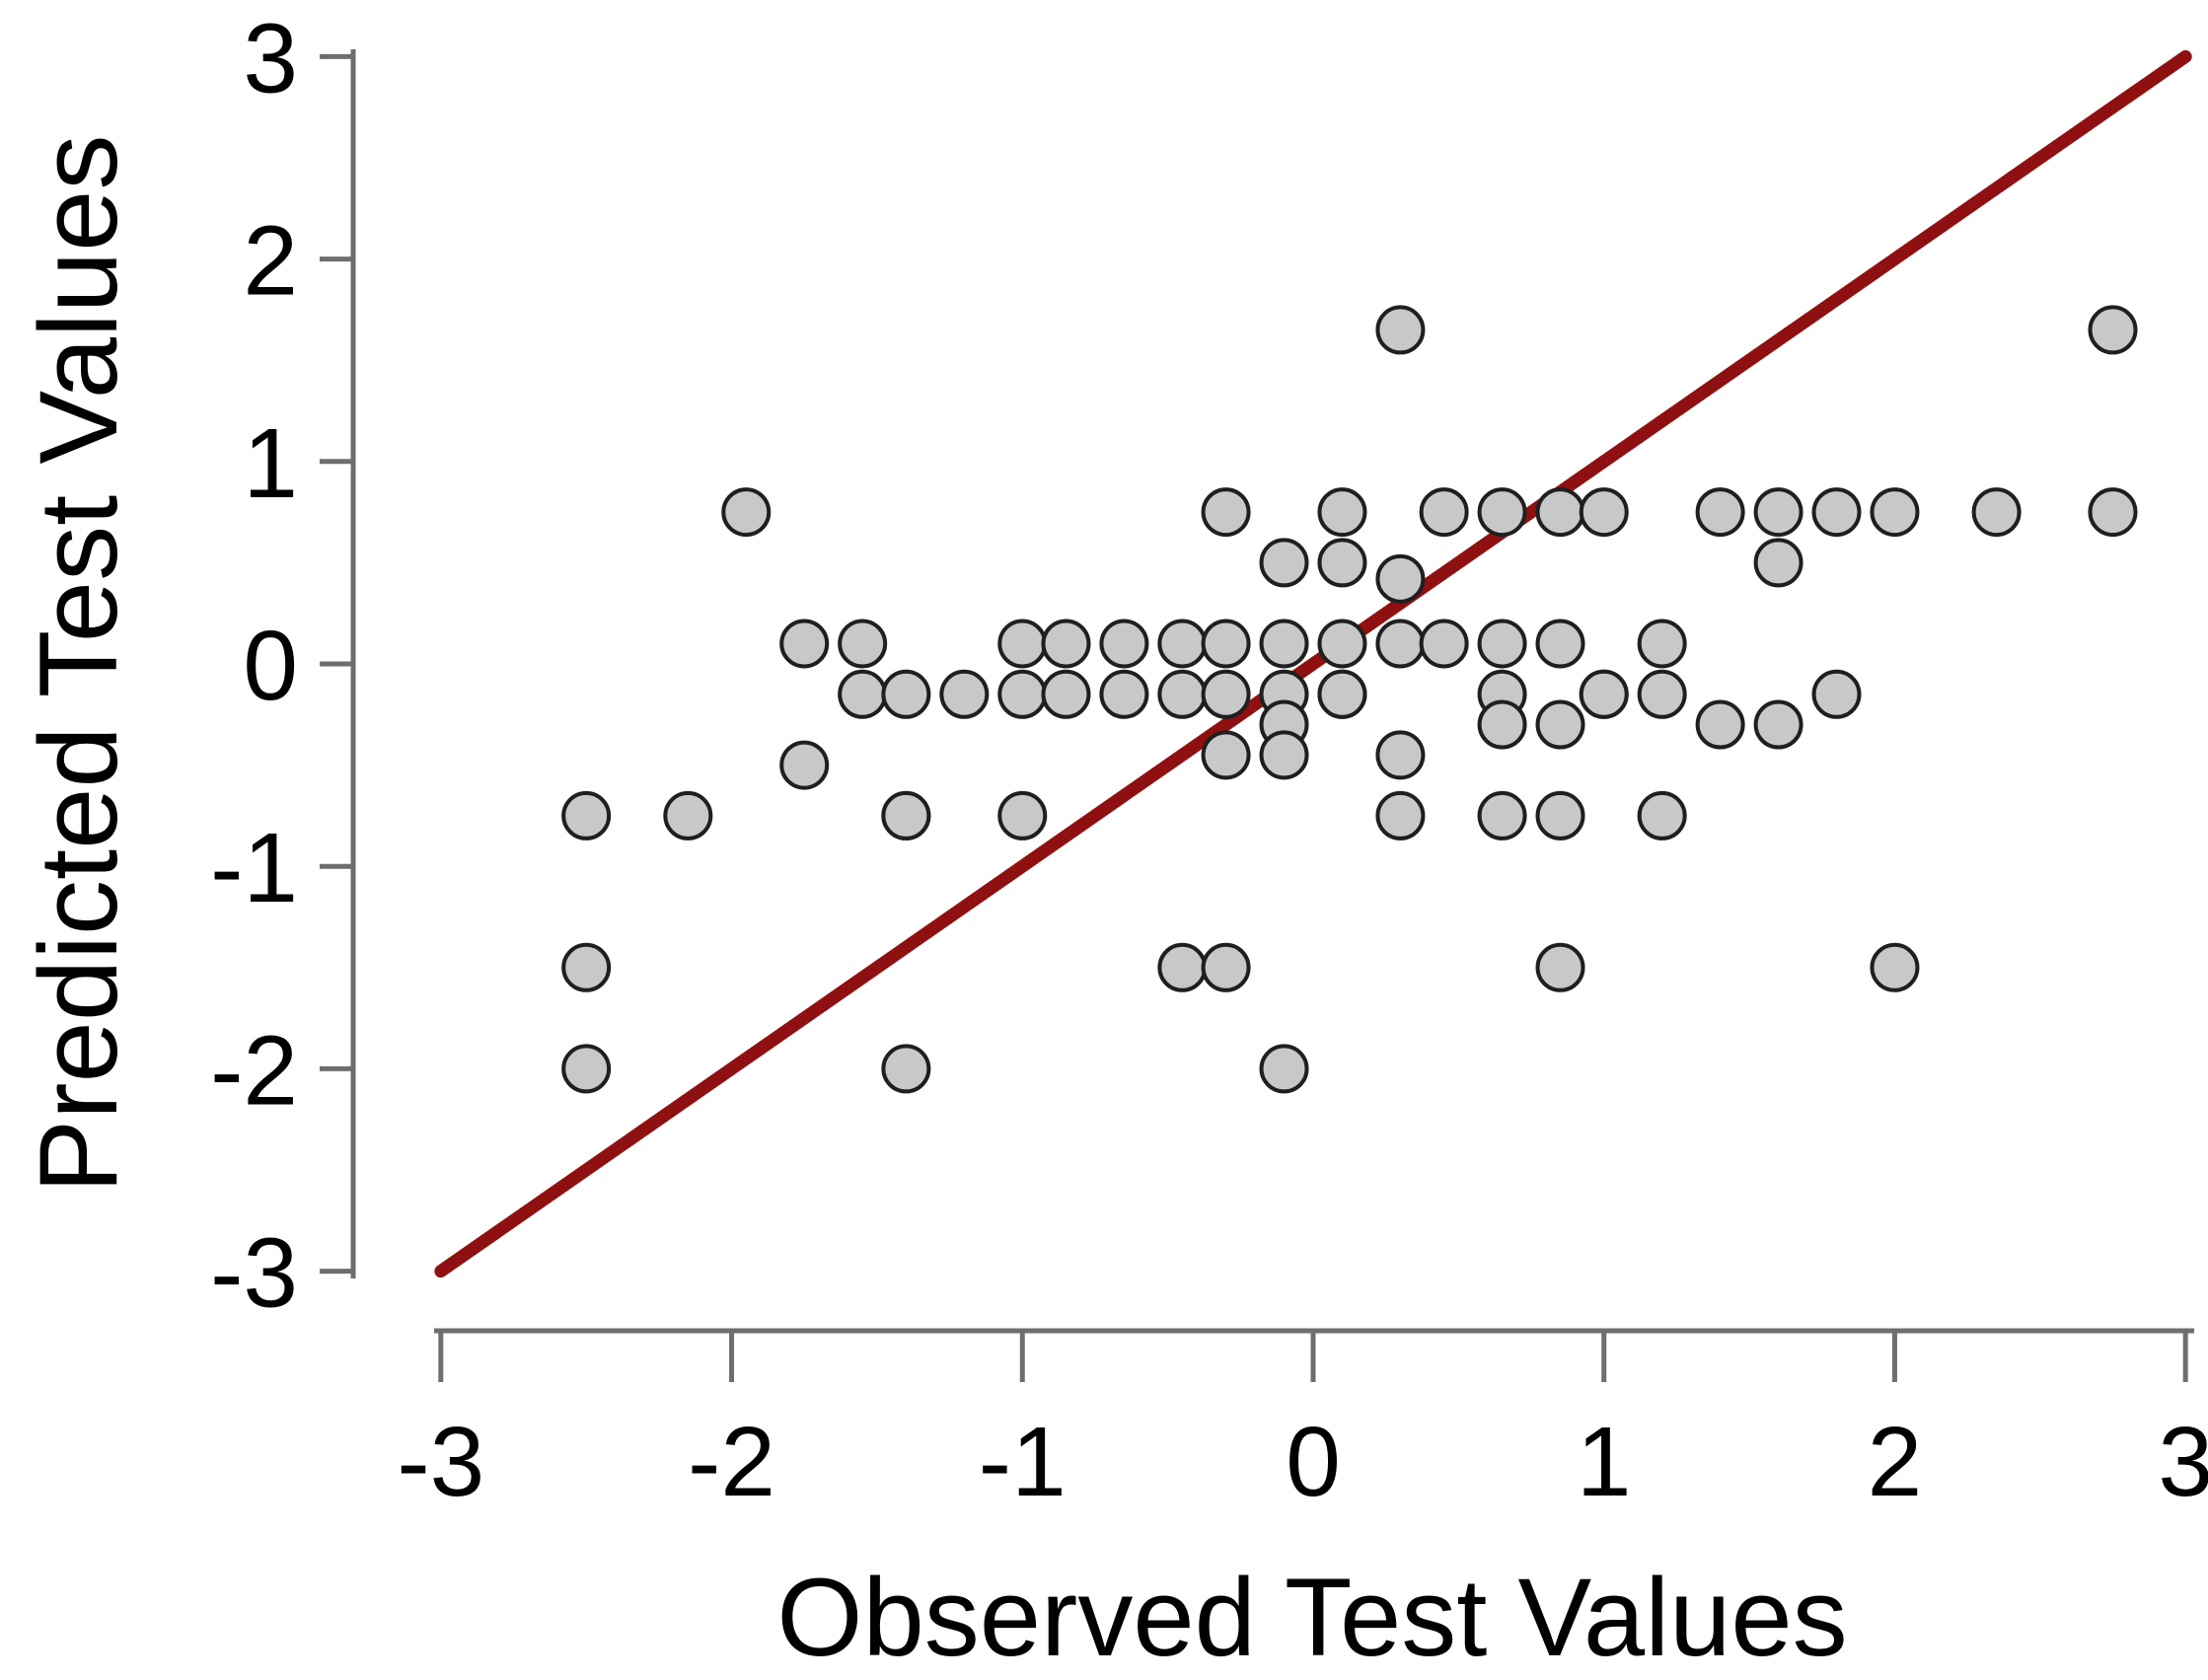  Describe the element at coordinates (1604, 1462) in the screenshot. I see `x-tick-label: 1` at that location.